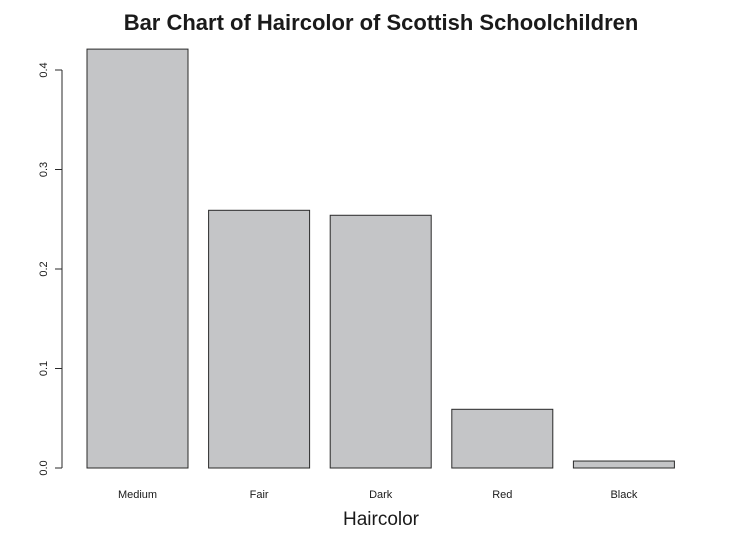 The image size is (740, 543). What do you see at coordinates (44, 268) in the screenshot?
I see `y-tick-label: 0.2` at bounding box center [44, 268].